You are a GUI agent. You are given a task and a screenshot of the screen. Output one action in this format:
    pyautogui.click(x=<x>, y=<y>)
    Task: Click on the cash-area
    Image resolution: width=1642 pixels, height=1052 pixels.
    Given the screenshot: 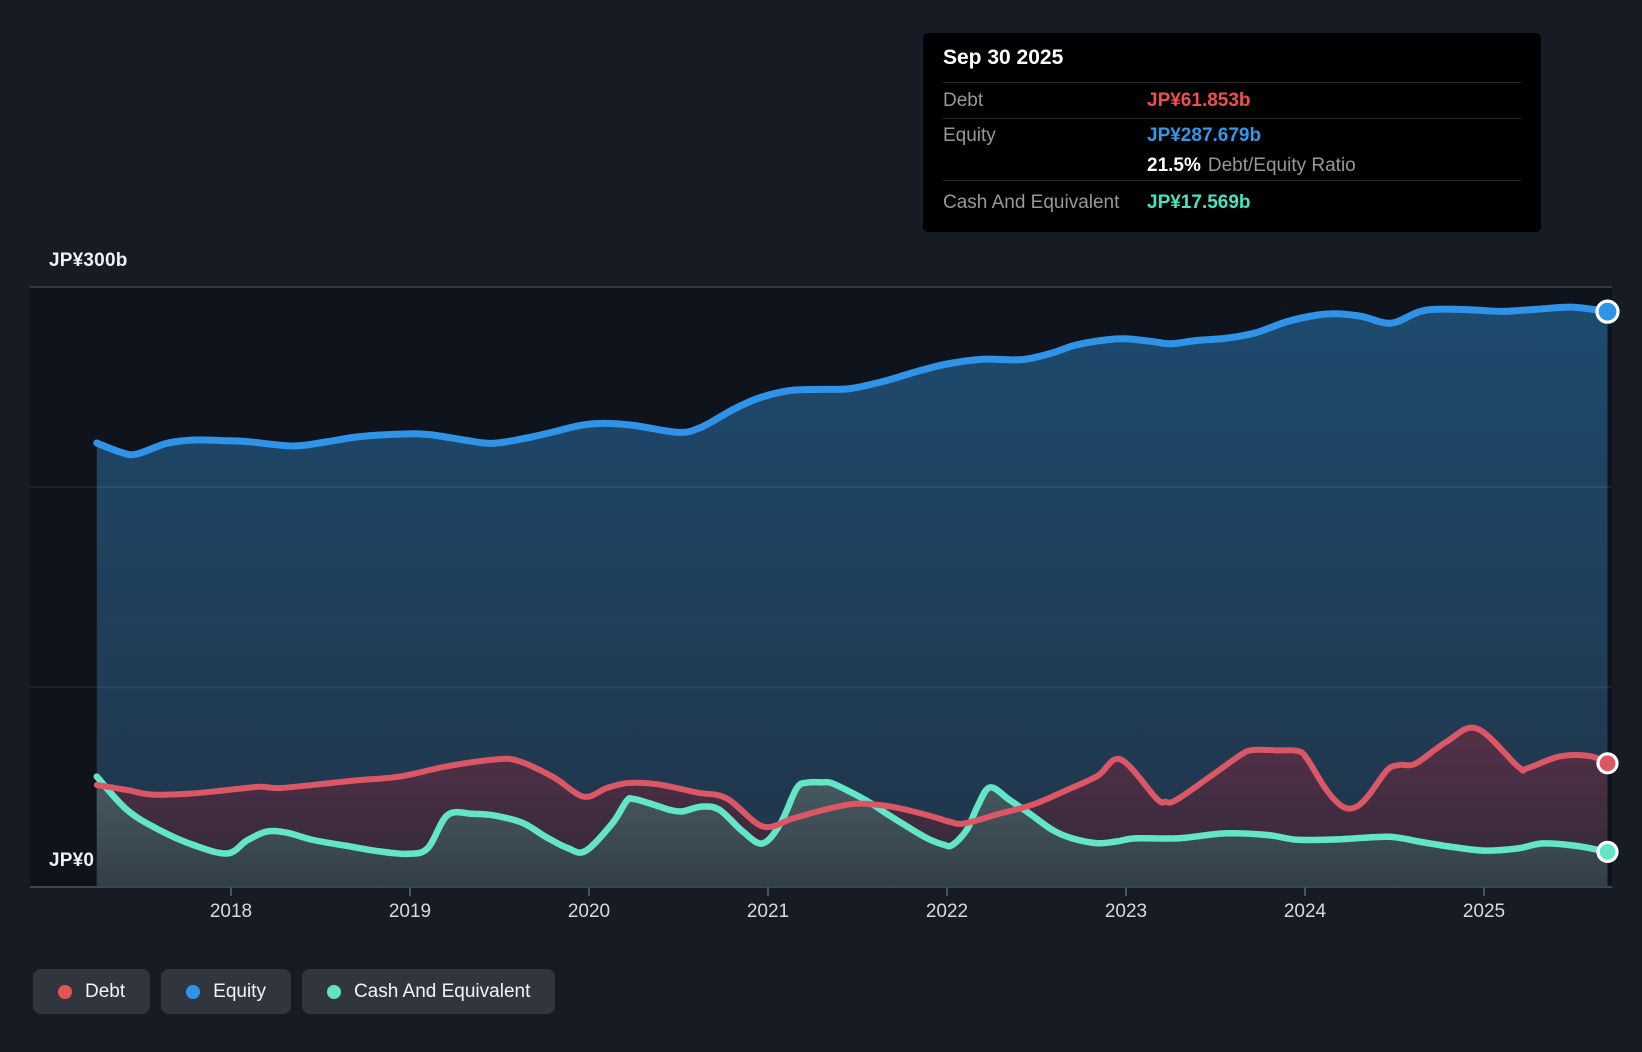 What is the action you would take?
    pyautogui.click(x=852, y=831)
    